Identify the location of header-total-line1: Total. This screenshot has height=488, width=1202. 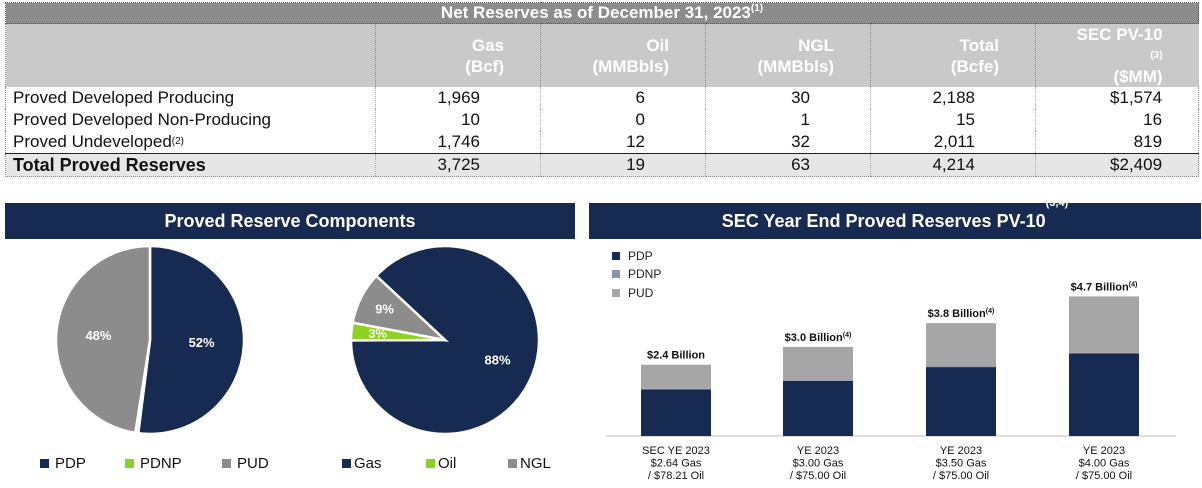
(979, 45).